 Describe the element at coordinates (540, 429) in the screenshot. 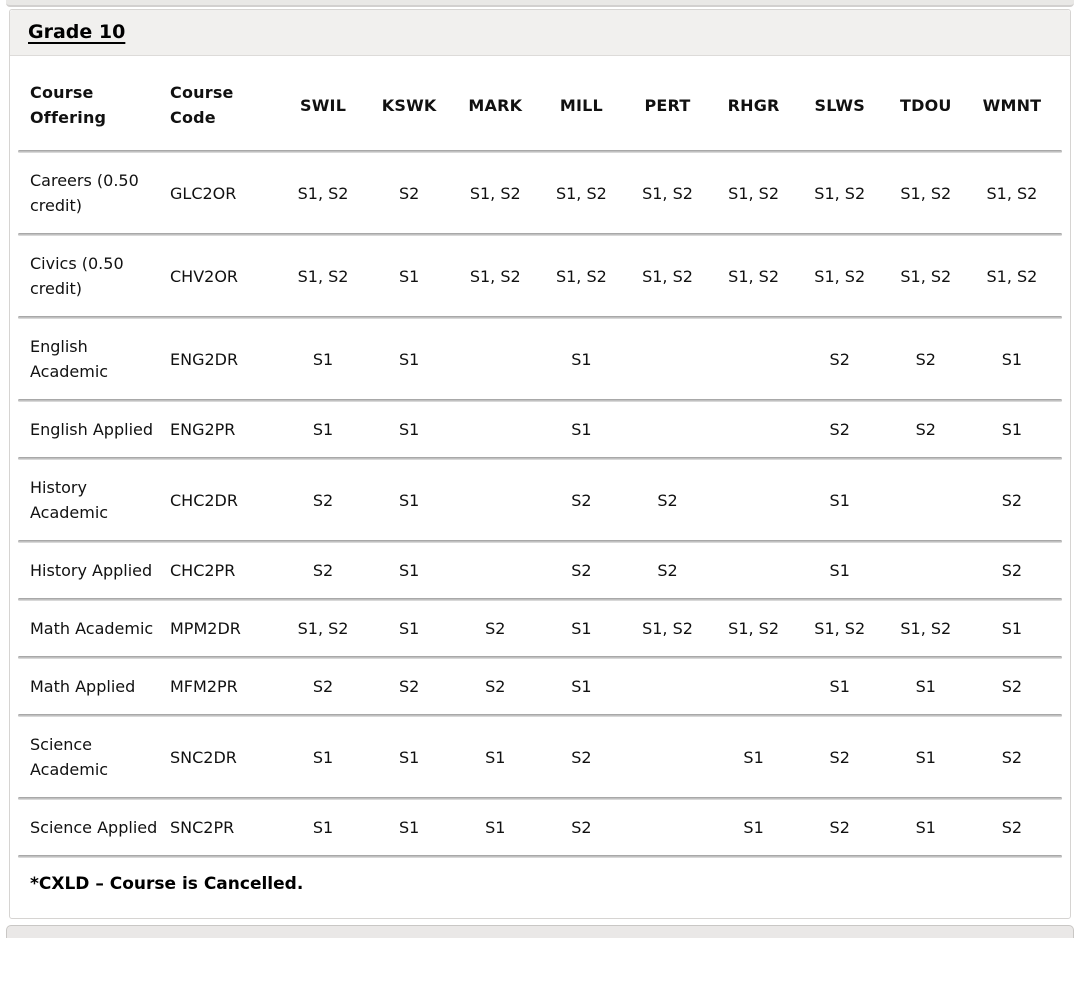

I see `table-row: English Applied ENG2PR S1 S1 S1 S2 S2 S1` at that location.